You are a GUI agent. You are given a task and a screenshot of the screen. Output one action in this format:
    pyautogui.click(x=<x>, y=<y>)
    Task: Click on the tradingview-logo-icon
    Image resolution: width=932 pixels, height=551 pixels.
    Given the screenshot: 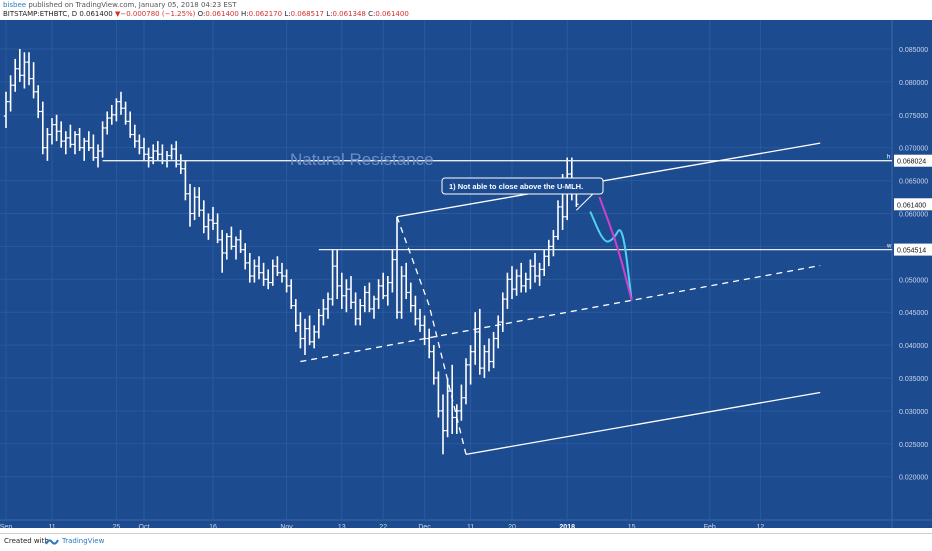 What is the action you would take?
    pyautogui.click(x=52, y=542)
    